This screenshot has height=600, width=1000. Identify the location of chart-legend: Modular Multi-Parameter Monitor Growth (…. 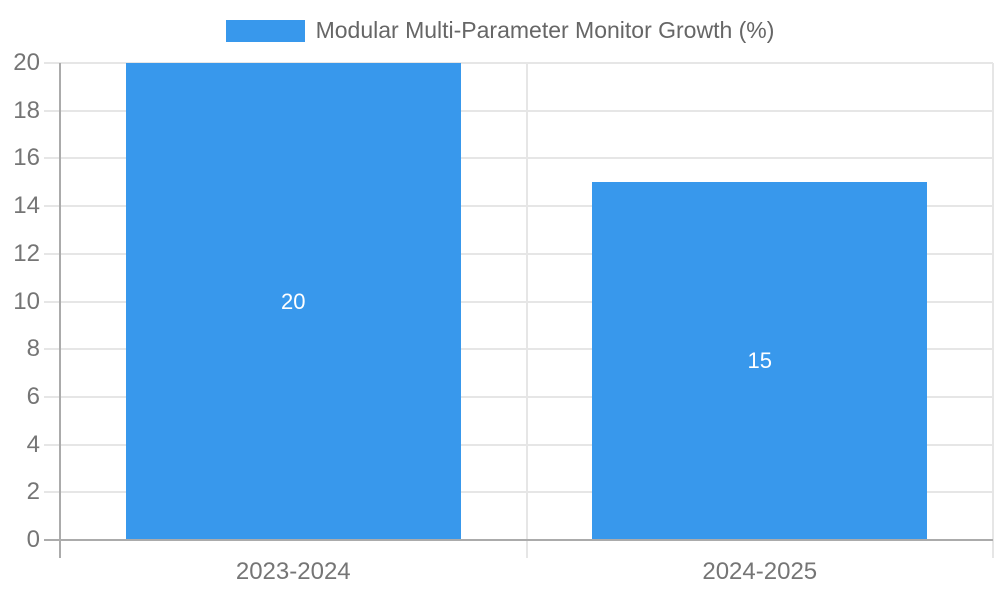
(500, 30).